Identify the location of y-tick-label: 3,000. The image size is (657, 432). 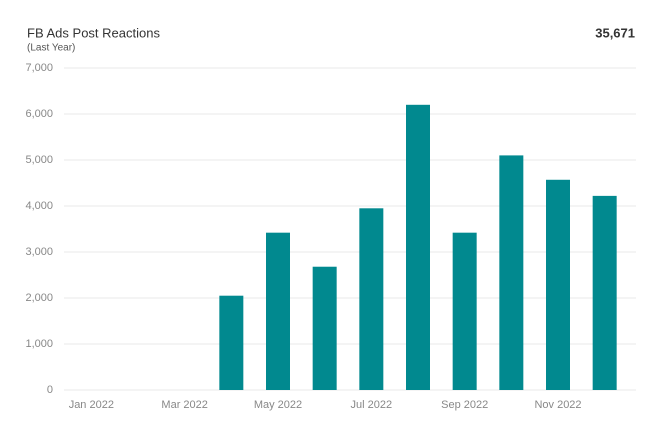
(39, 252).